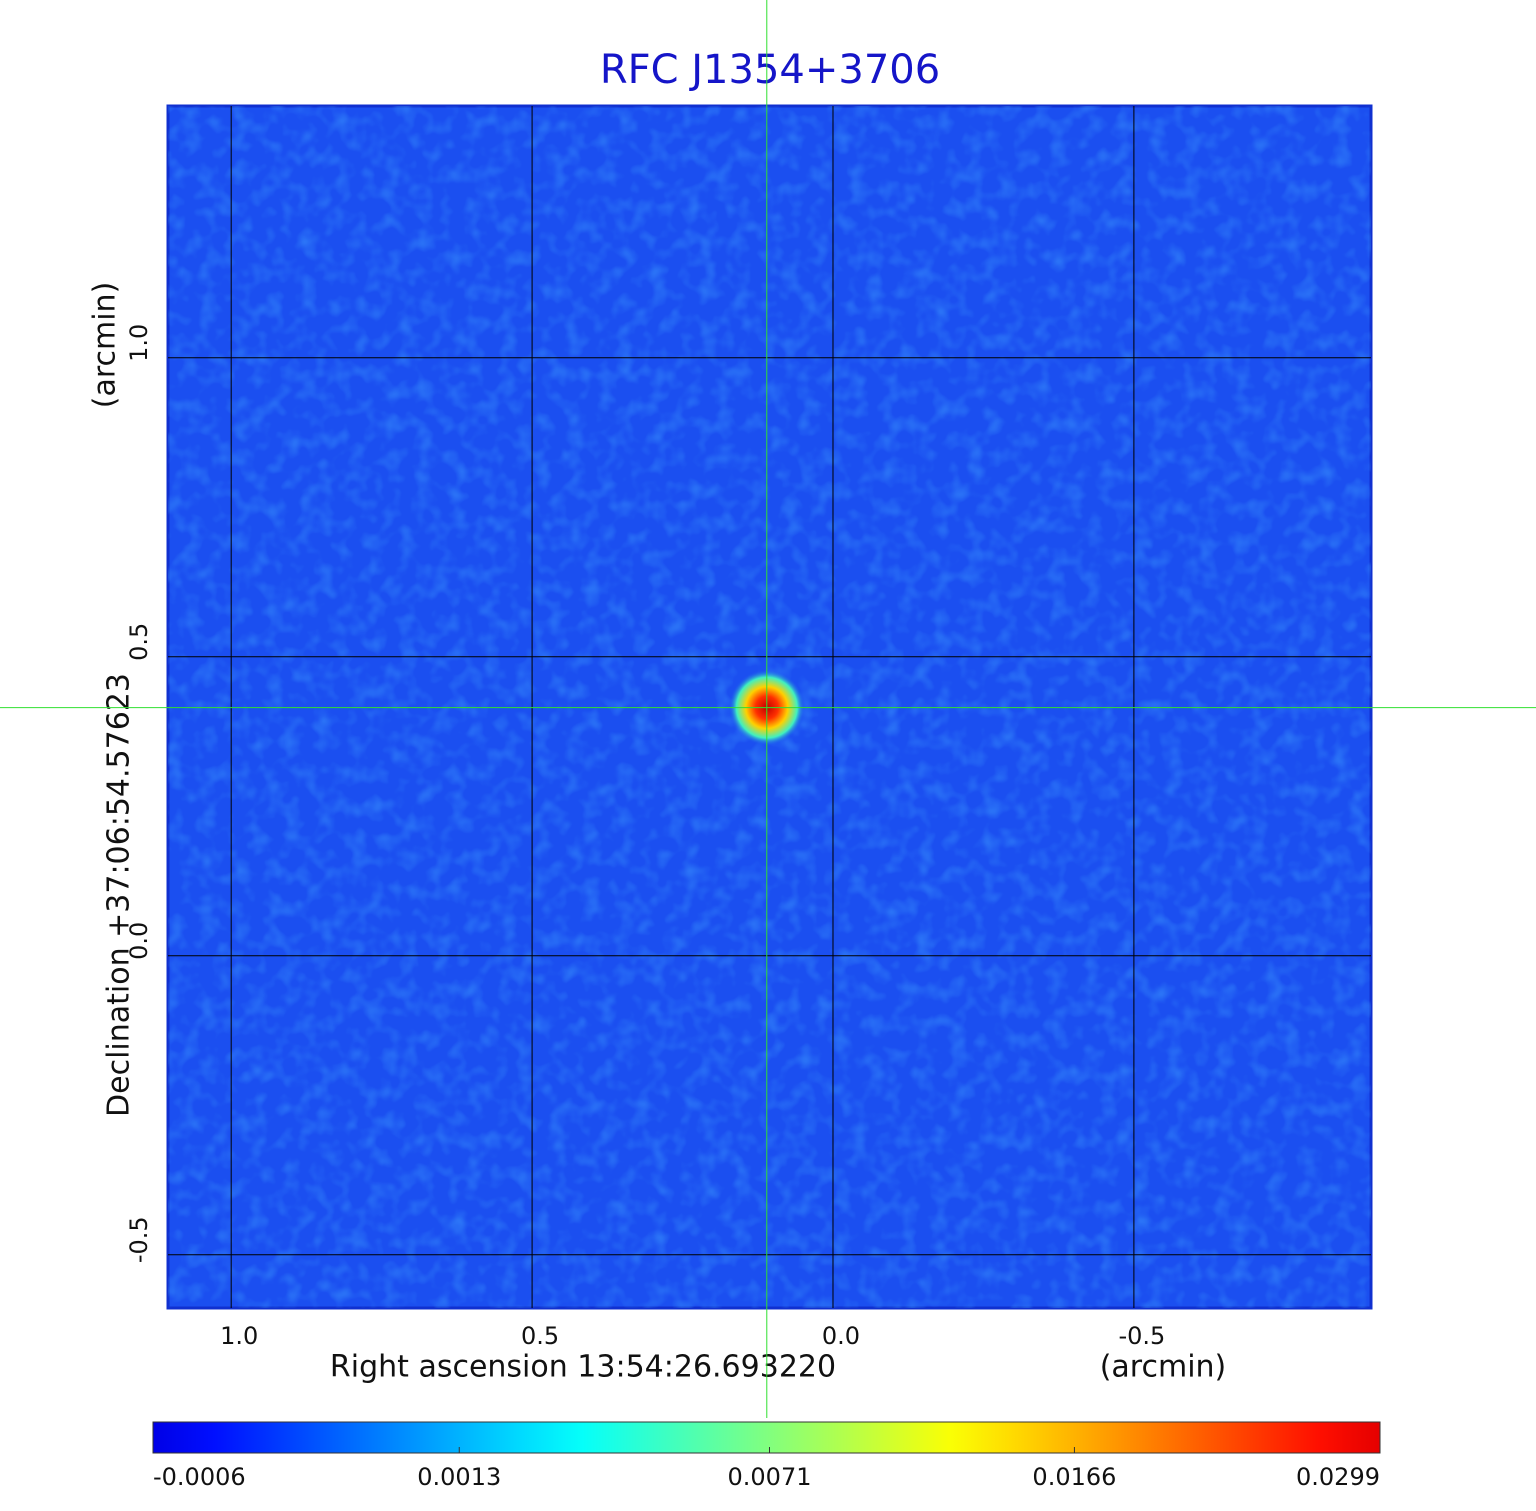  What do you see at coordinates (239, 1336) in the screenshot?
I see `x-tick-label: 1.0` at bounding box center [239, 1336].